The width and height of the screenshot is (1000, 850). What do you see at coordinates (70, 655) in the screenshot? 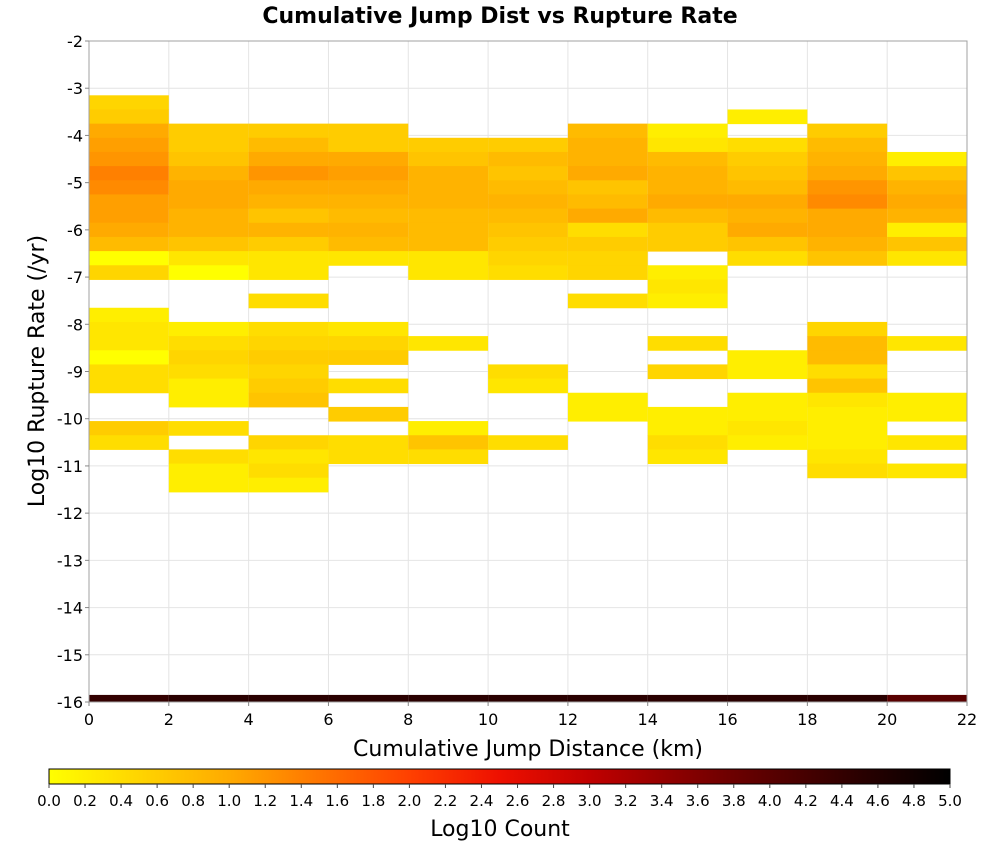
I see `y-tick-label: -15` at bounding box center [70, 655].